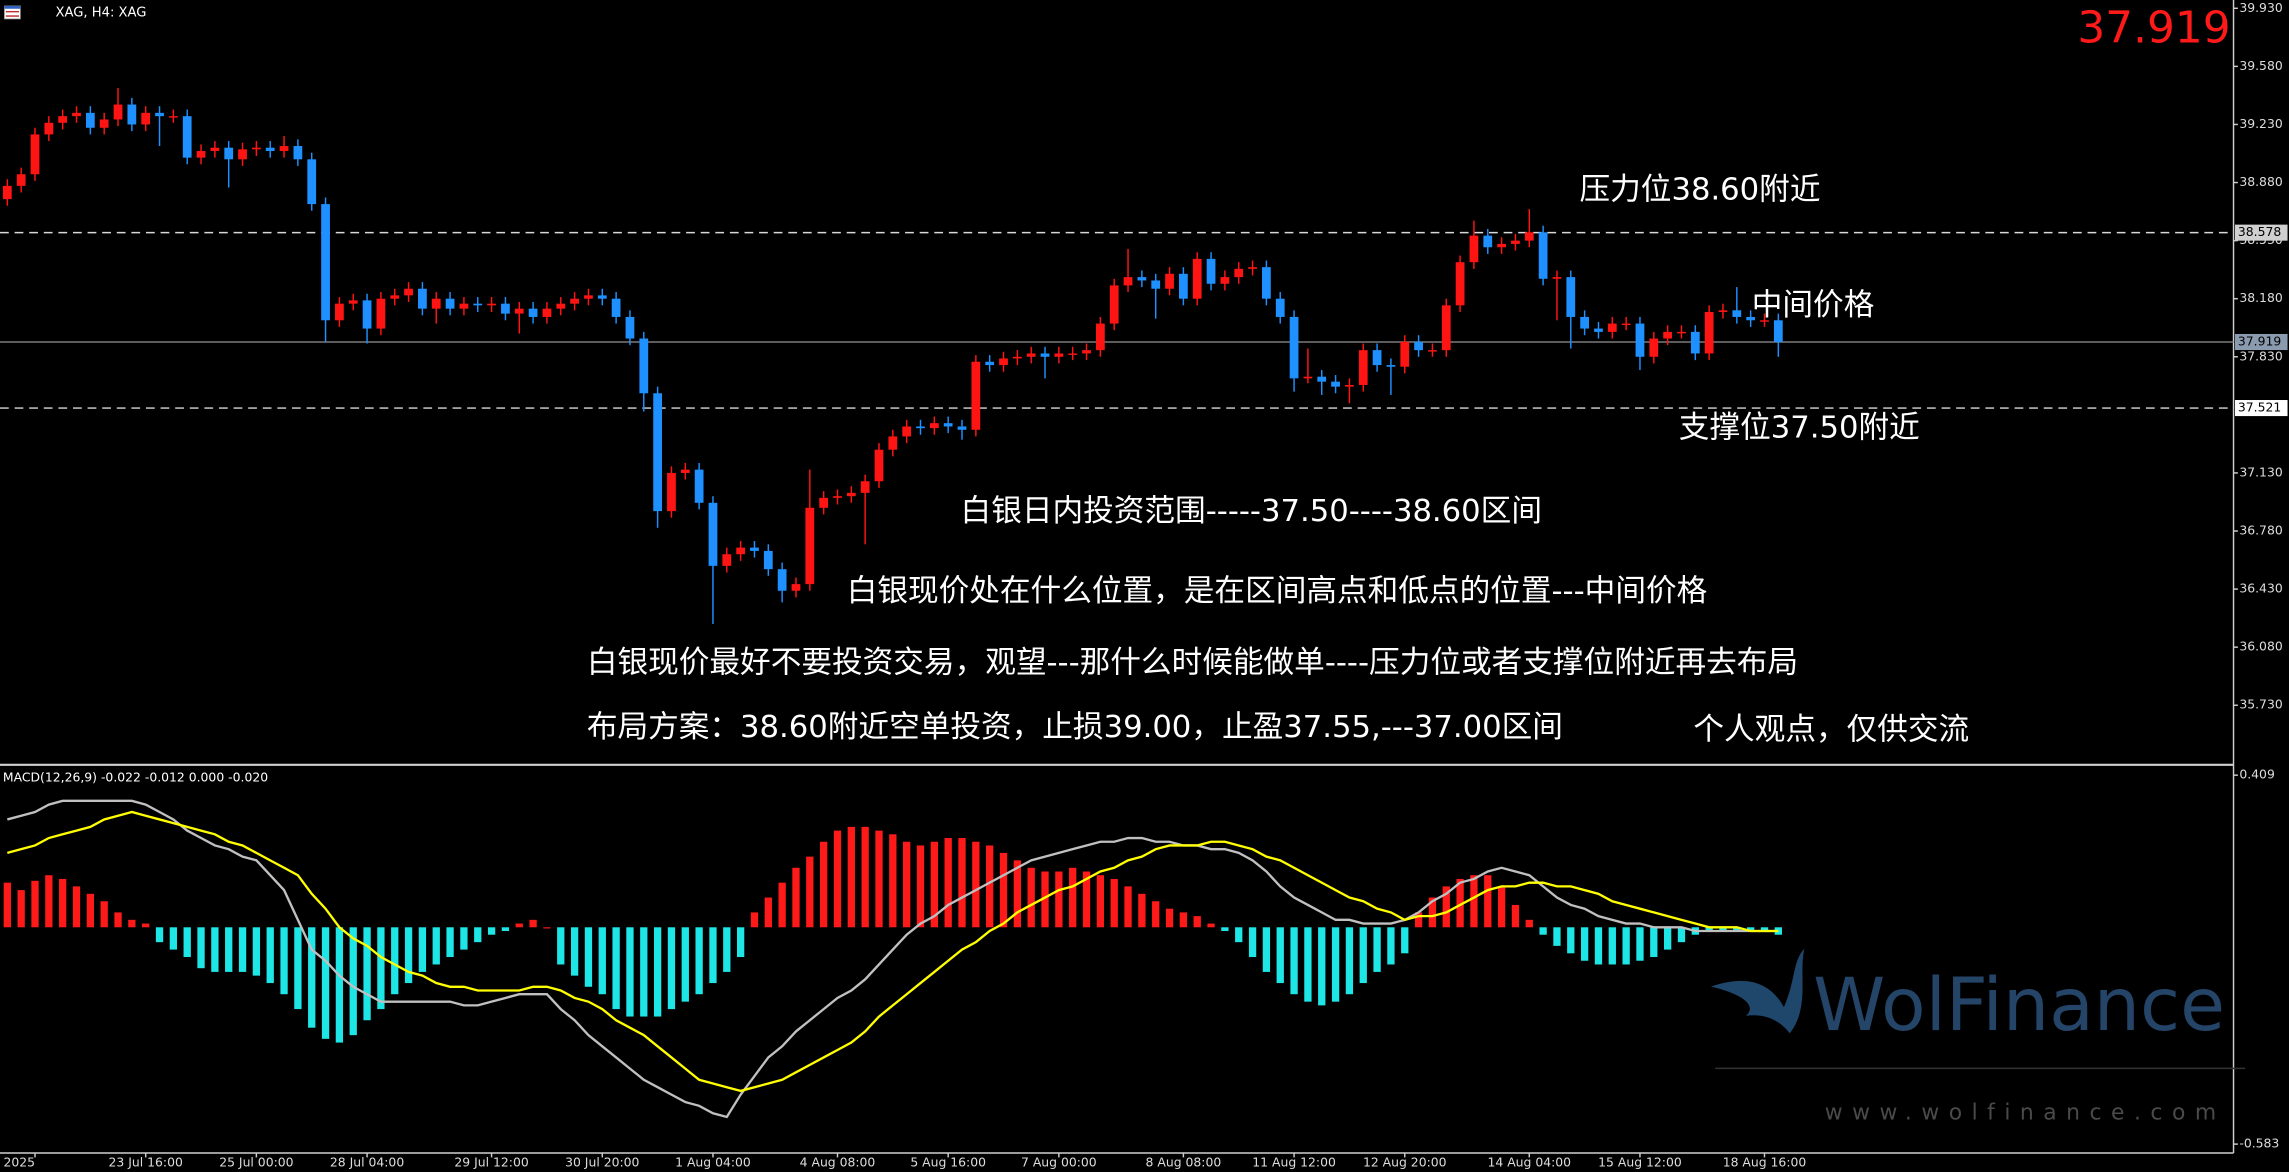  I want to click on level-label: 38.578, so click(2259, 231).